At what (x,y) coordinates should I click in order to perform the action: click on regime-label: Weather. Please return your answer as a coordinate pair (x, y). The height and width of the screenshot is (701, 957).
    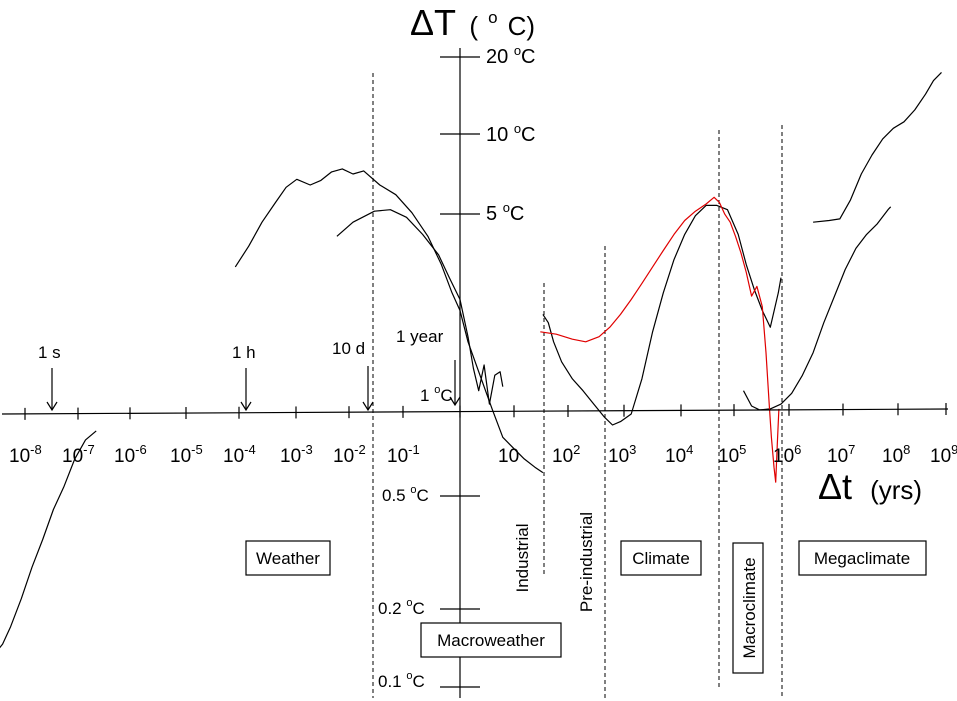
    Looking at the image, I should click on (288, 558).